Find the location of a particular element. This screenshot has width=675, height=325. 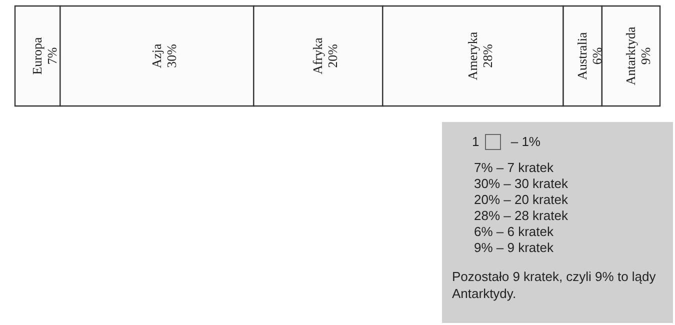

series-label: Ameryka is located at coordinates (472, 56).